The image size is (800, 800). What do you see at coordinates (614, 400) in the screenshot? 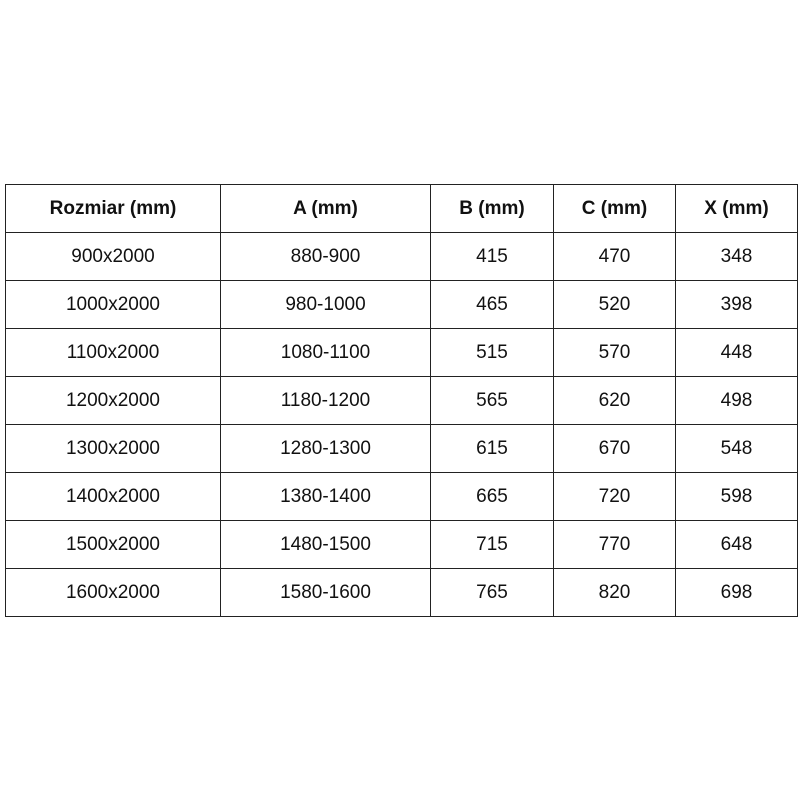
I see `cell-c: 620` at bounding box center [614, 400].